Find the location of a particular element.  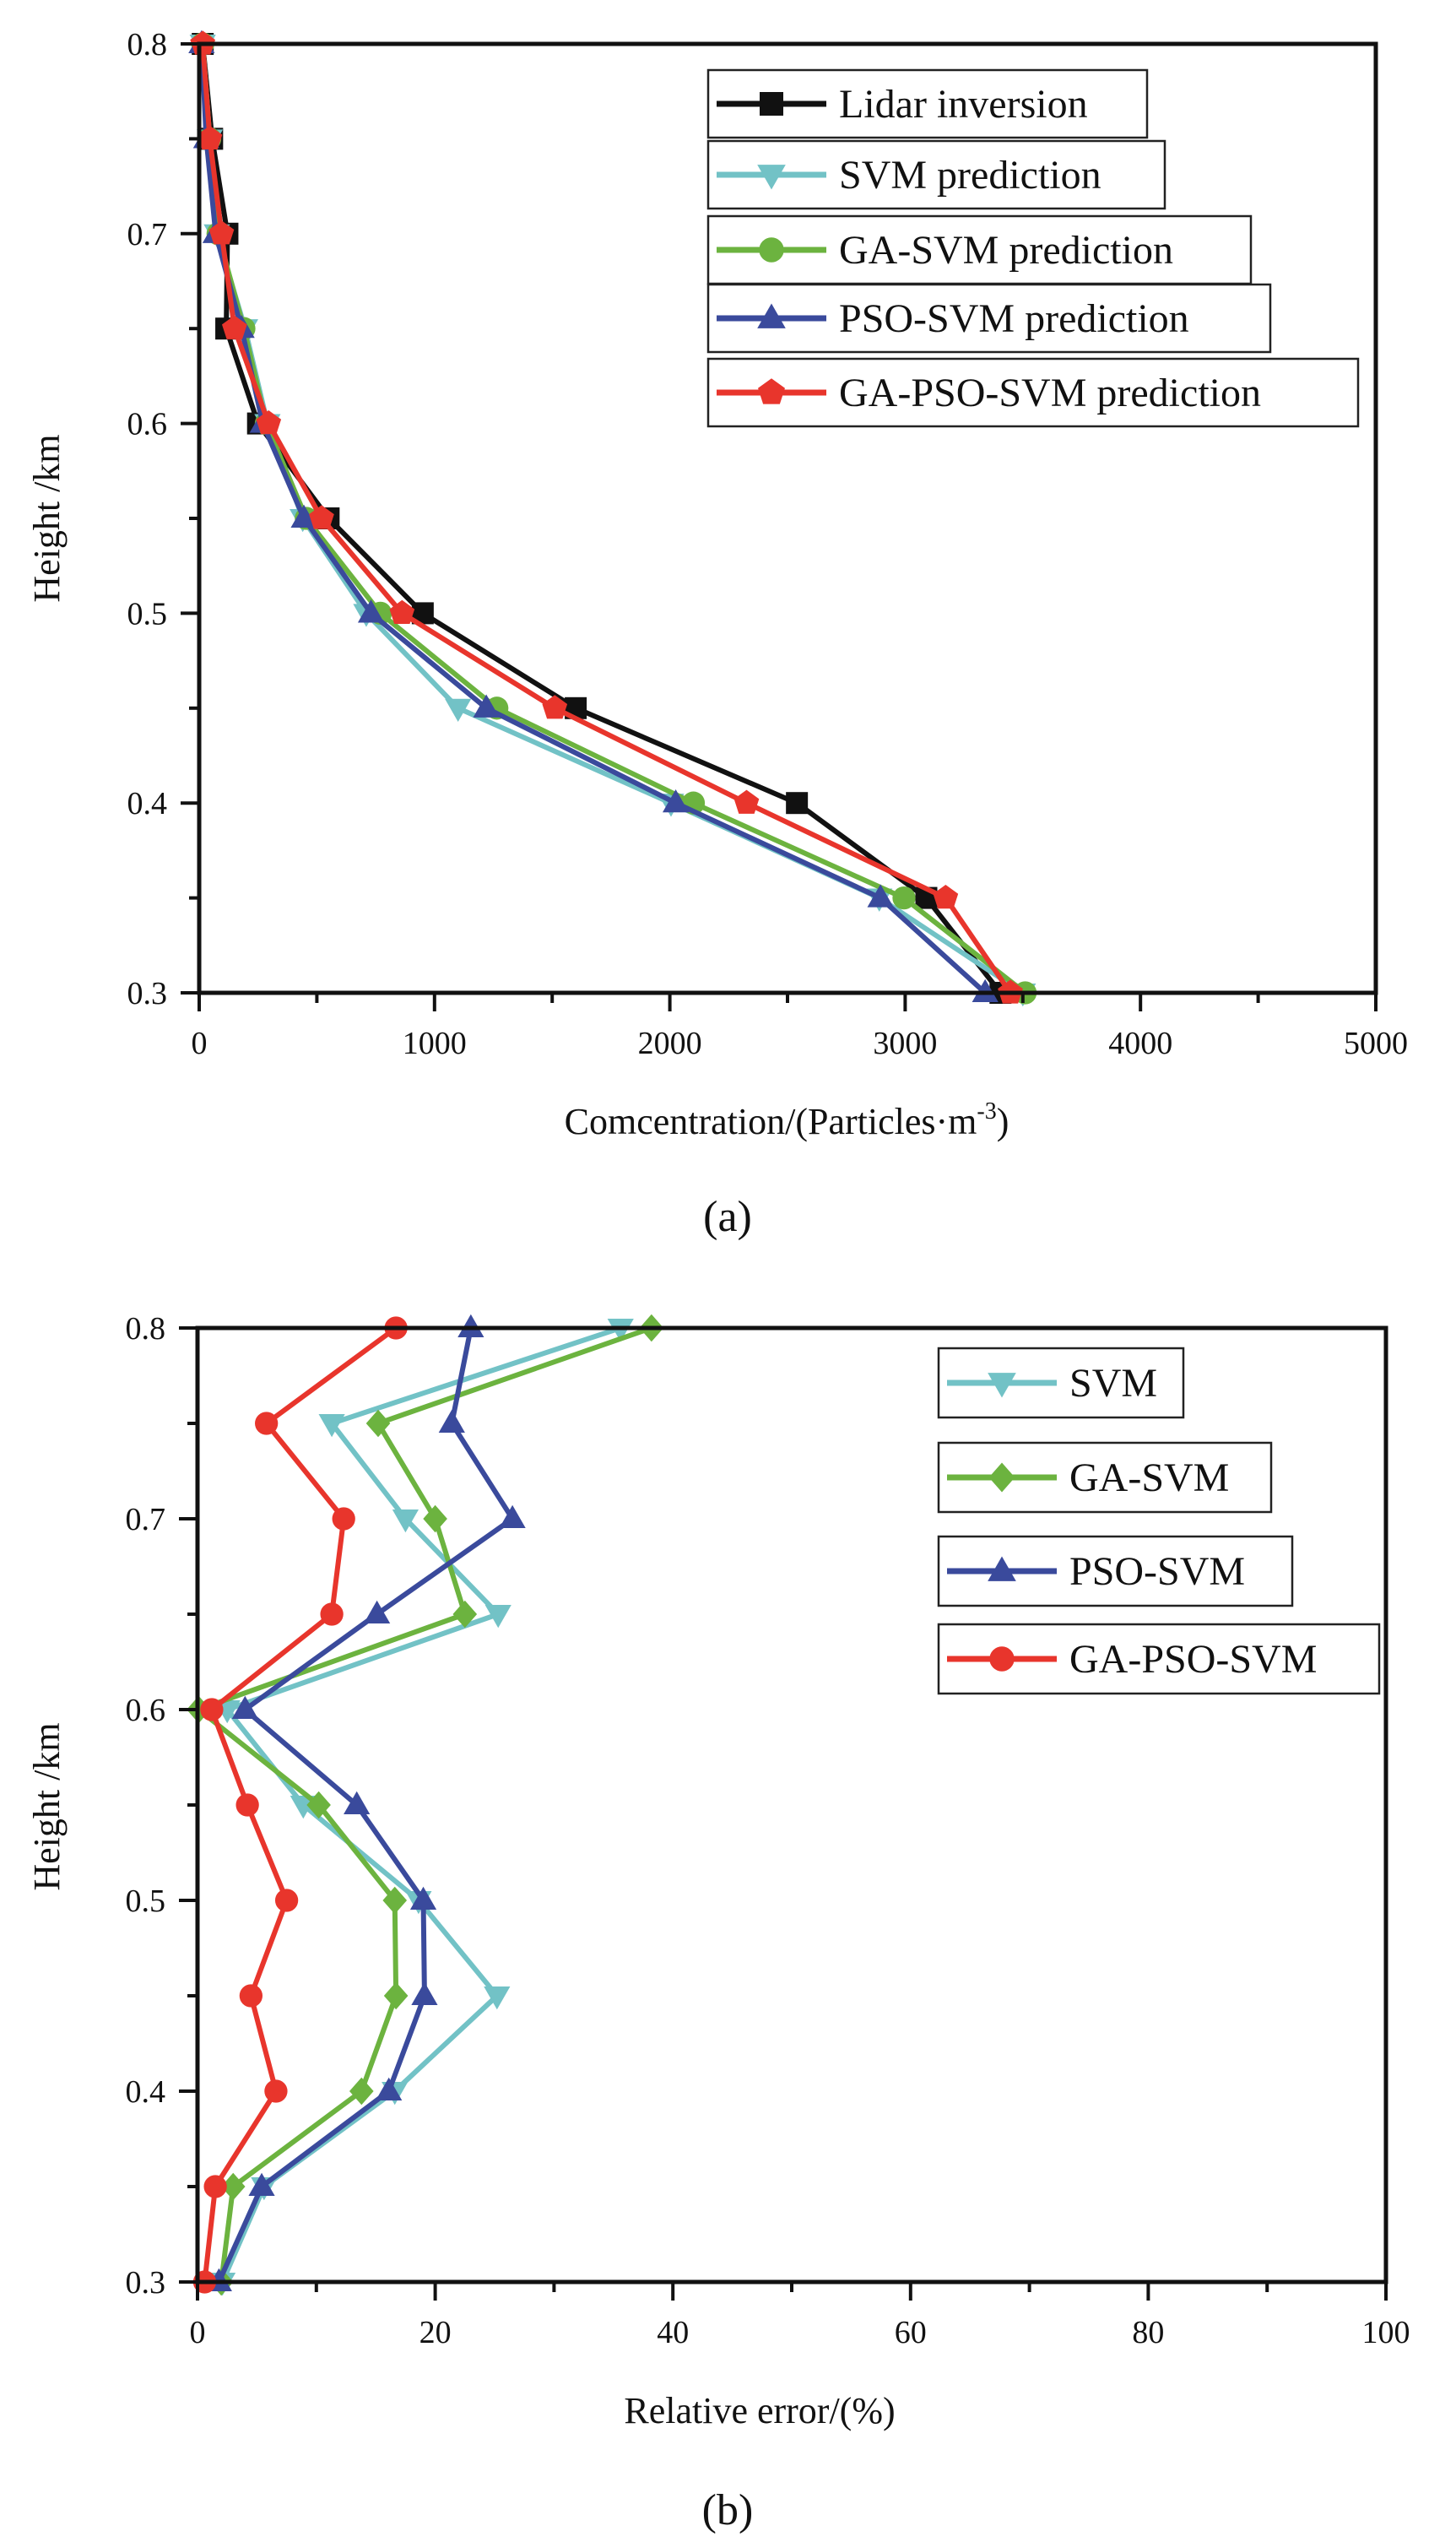

legend-item: SVM is located at coordinates (1061, 1383).